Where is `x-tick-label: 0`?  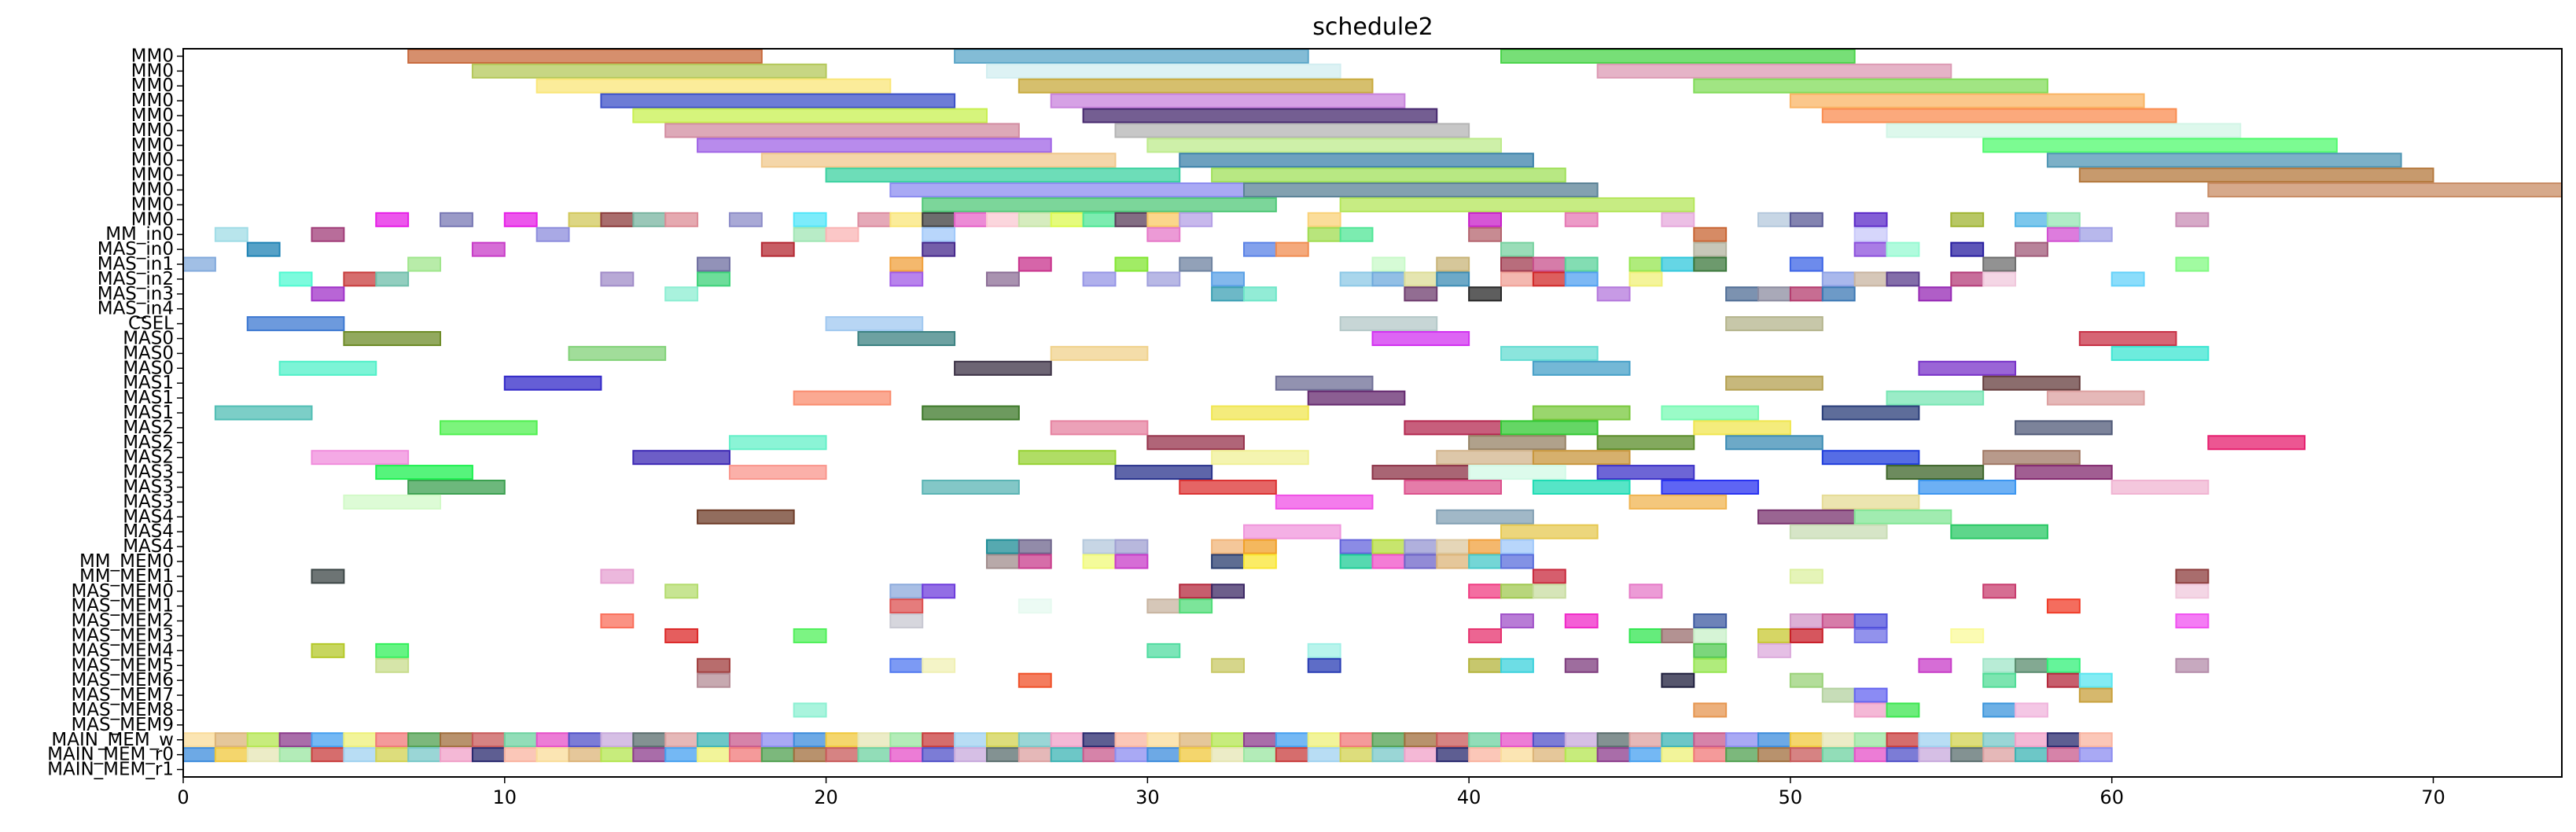
x-tick-label: 0 is located at coordinates (183, 797).